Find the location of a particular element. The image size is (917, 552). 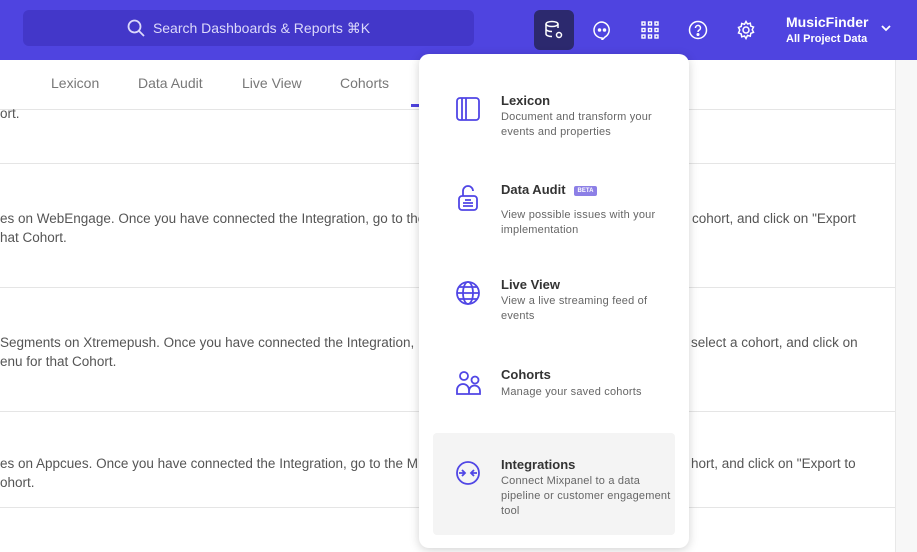

chat-button is located at coordinates (602, 30).